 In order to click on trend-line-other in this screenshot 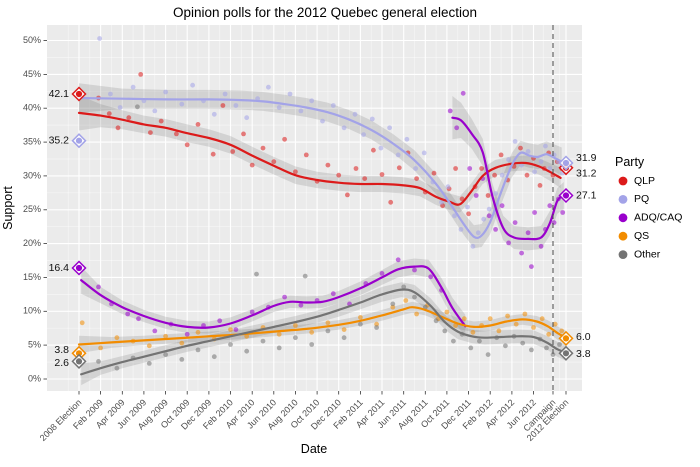, I will do `click(324, 332)`.